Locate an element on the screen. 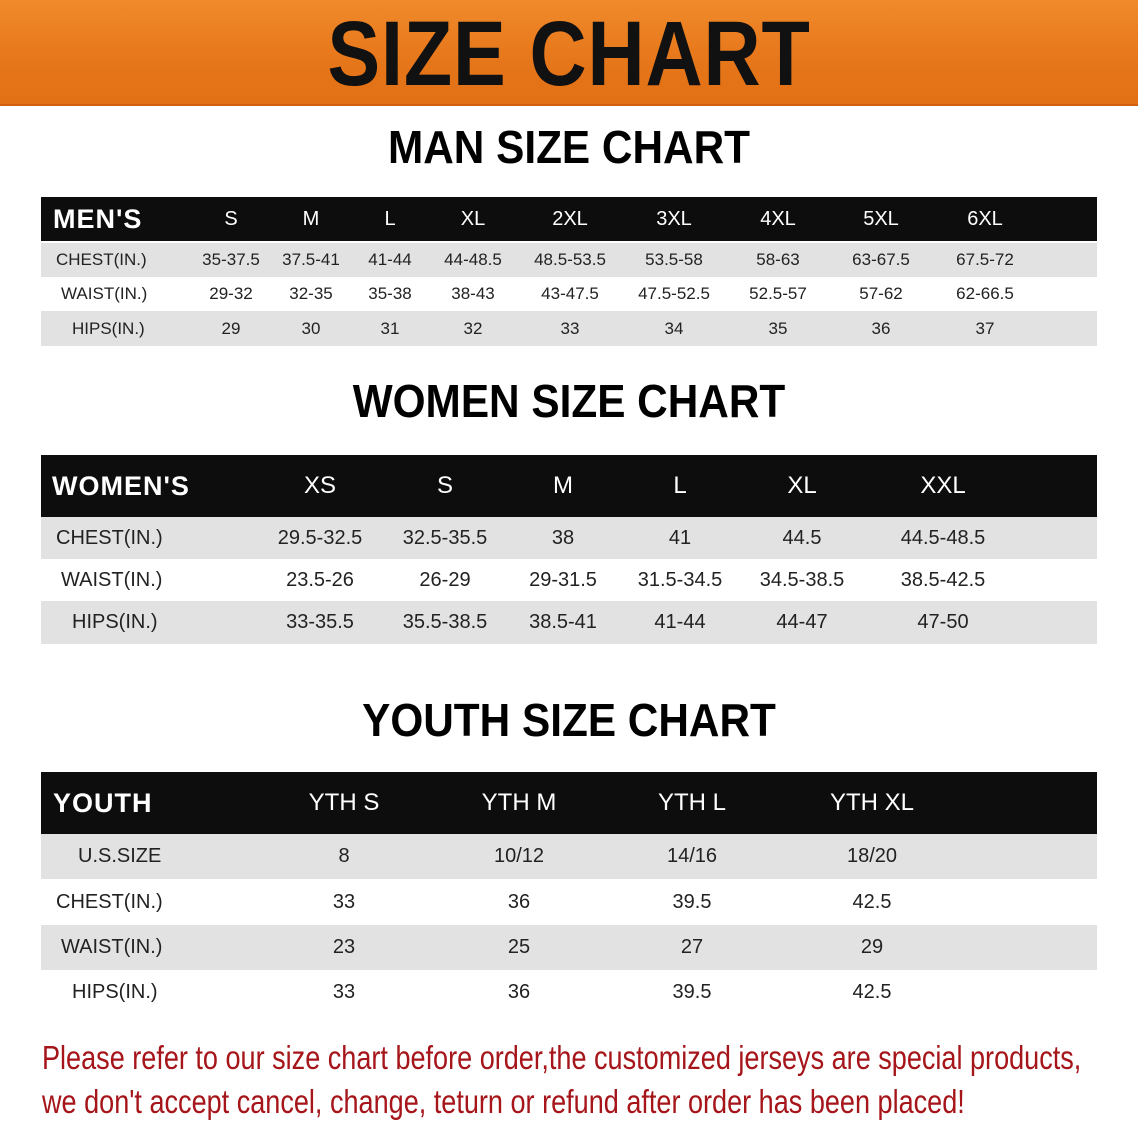 The image size is (1138, 1132). table-cell: 23.5-26 is located at coordinates (320, 579).